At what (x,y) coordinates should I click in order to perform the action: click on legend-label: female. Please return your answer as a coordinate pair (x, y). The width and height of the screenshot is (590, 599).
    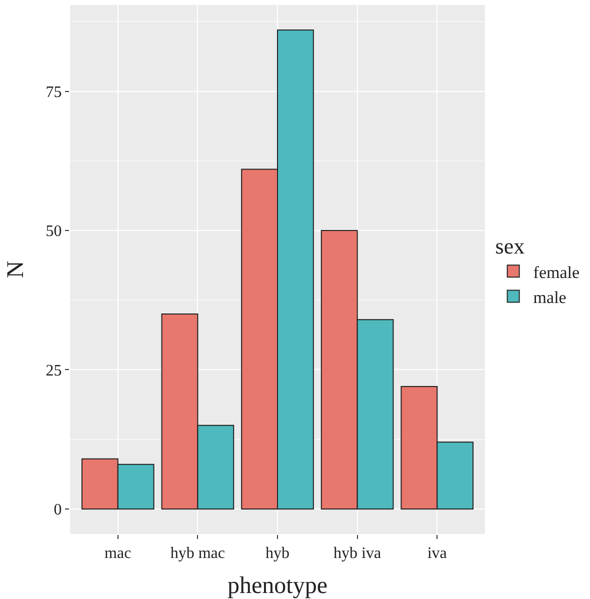
    Looking at the image, I should click on (556, 272).